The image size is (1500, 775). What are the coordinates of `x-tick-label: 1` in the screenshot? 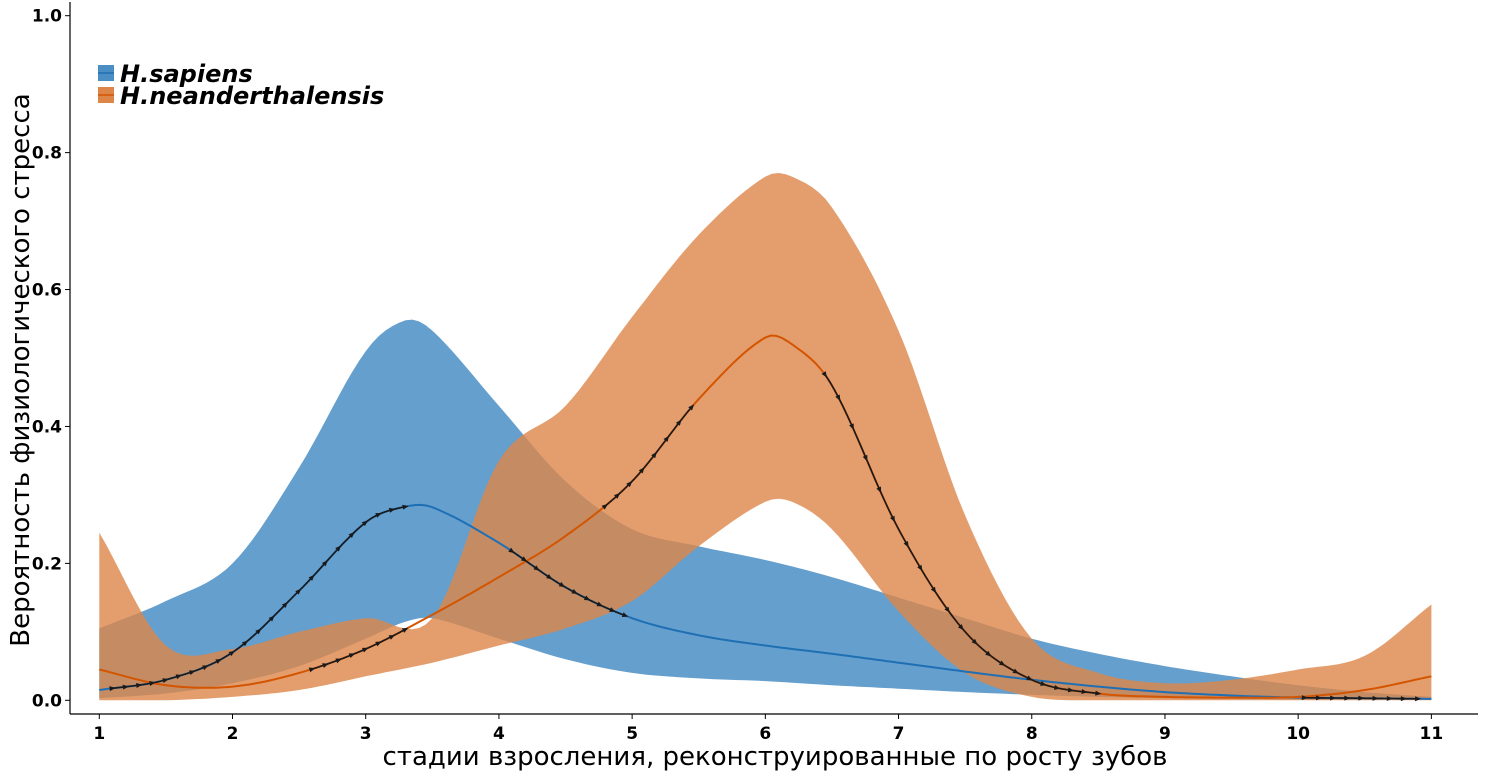 It's located at (99, 734).